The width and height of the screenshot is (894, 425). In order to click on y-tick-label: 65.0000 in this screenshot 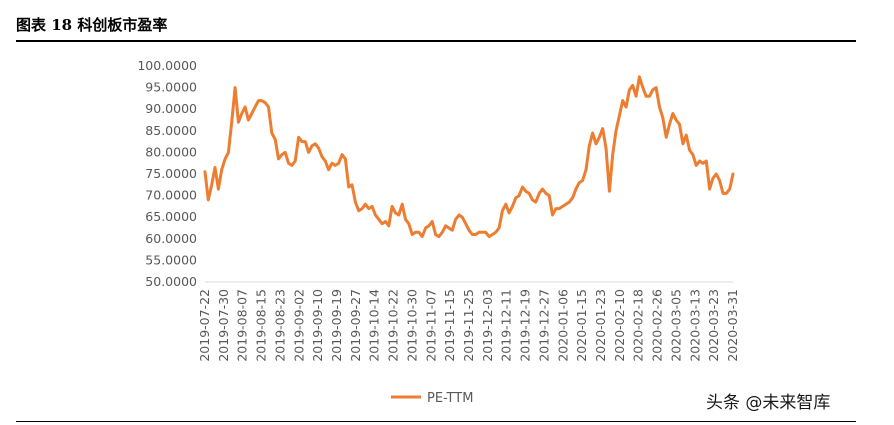, I will do `click(171, 216)`.